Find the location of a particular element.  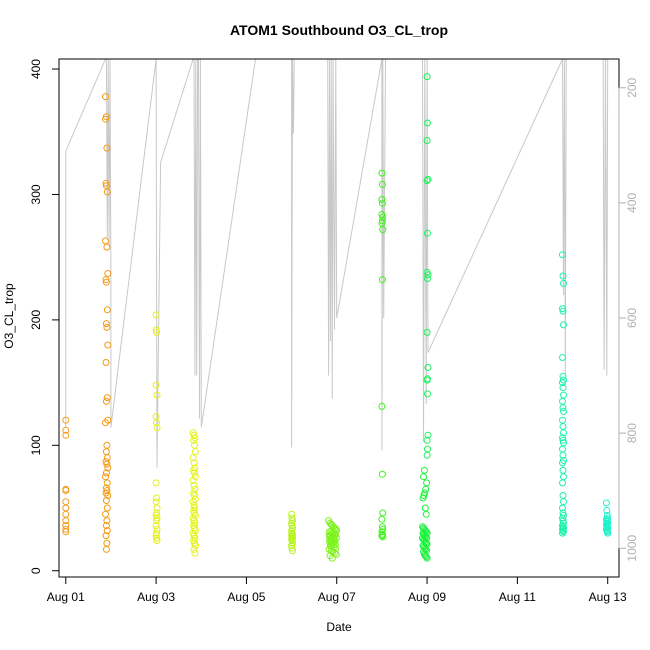

right-tick-label: 400 is located at coordinates (632, 203).